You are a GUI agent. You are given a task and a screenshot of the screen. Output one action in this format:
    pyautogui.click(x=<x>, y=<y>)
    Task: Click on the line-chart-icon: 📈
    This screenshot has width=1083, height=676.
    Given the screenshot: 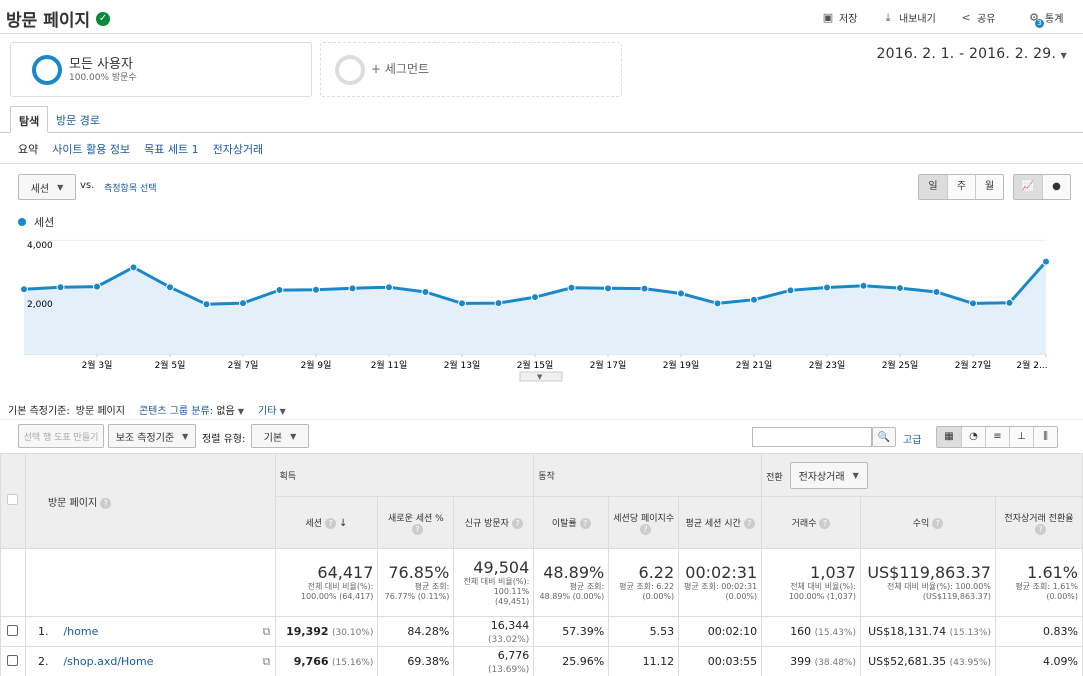 What is the action you would take?
    pyautogui.click(x=1028, y=187)
    